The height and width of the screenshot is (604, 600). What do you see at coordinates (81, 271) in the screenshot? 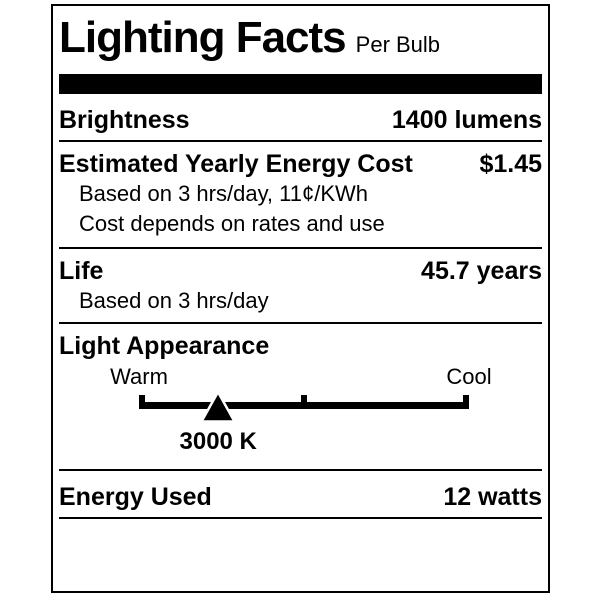
I see `life-label: Life` at bounding box center [81, 271].